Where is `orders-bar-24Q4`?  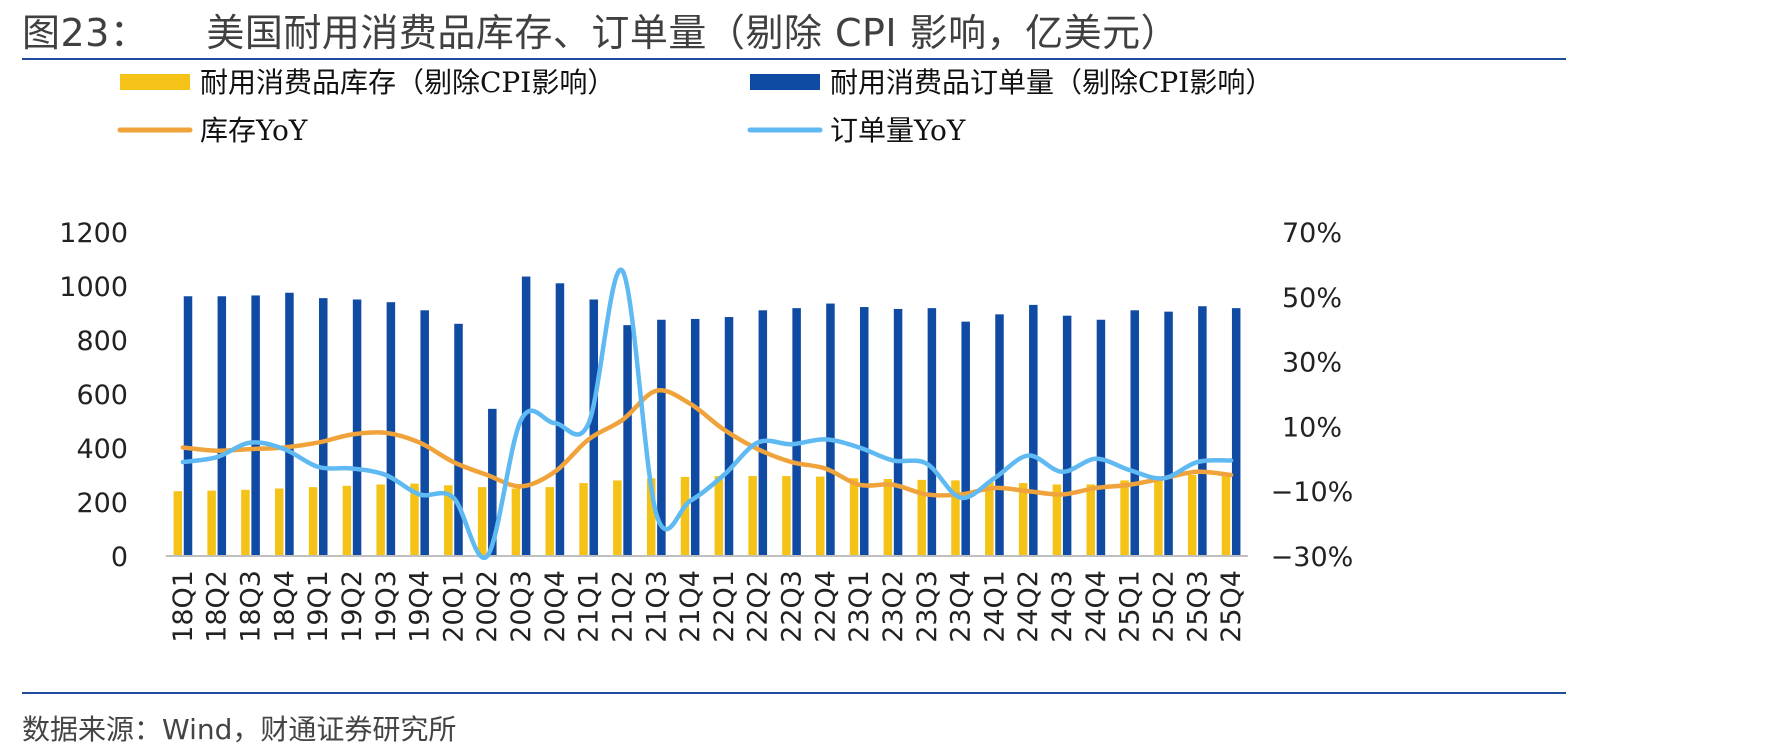
orders-bar-24Q4 is located at coordinates (1101, 437).